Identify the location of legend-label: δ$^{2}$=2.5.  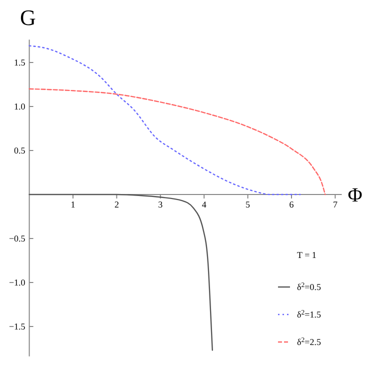
(309, 341).